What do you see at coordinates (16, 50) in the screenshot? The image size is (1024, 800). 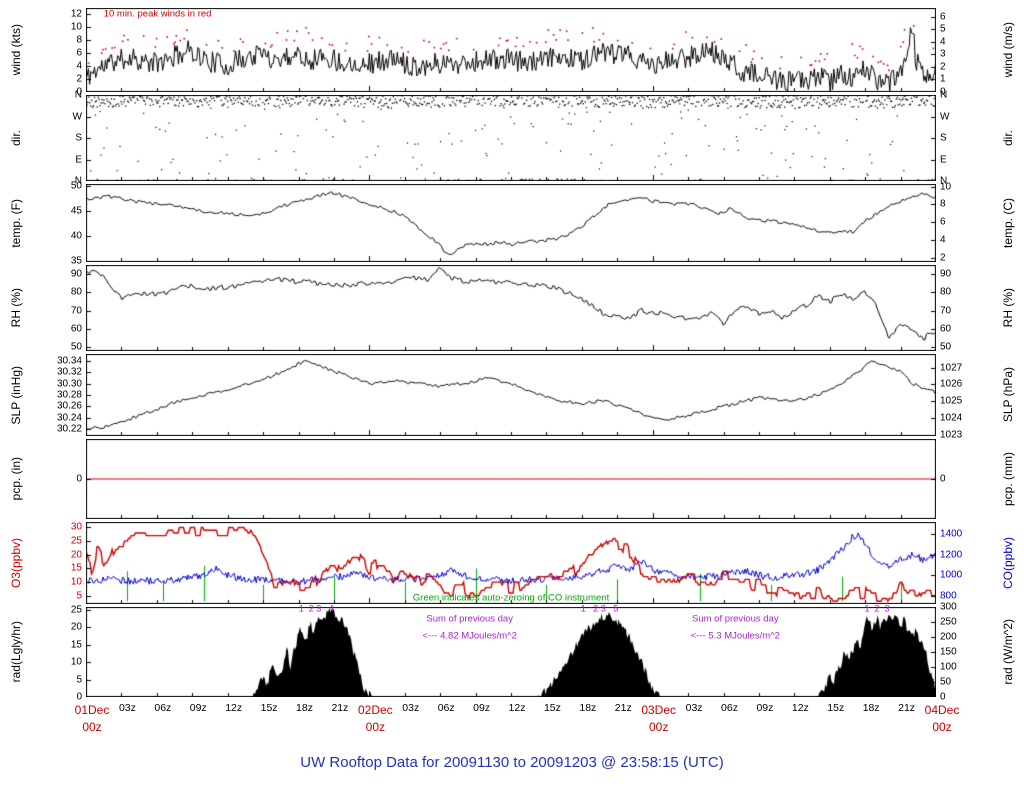 I see `left-axis-title-wind: wind (kts)` at bounding box center [16, 50].